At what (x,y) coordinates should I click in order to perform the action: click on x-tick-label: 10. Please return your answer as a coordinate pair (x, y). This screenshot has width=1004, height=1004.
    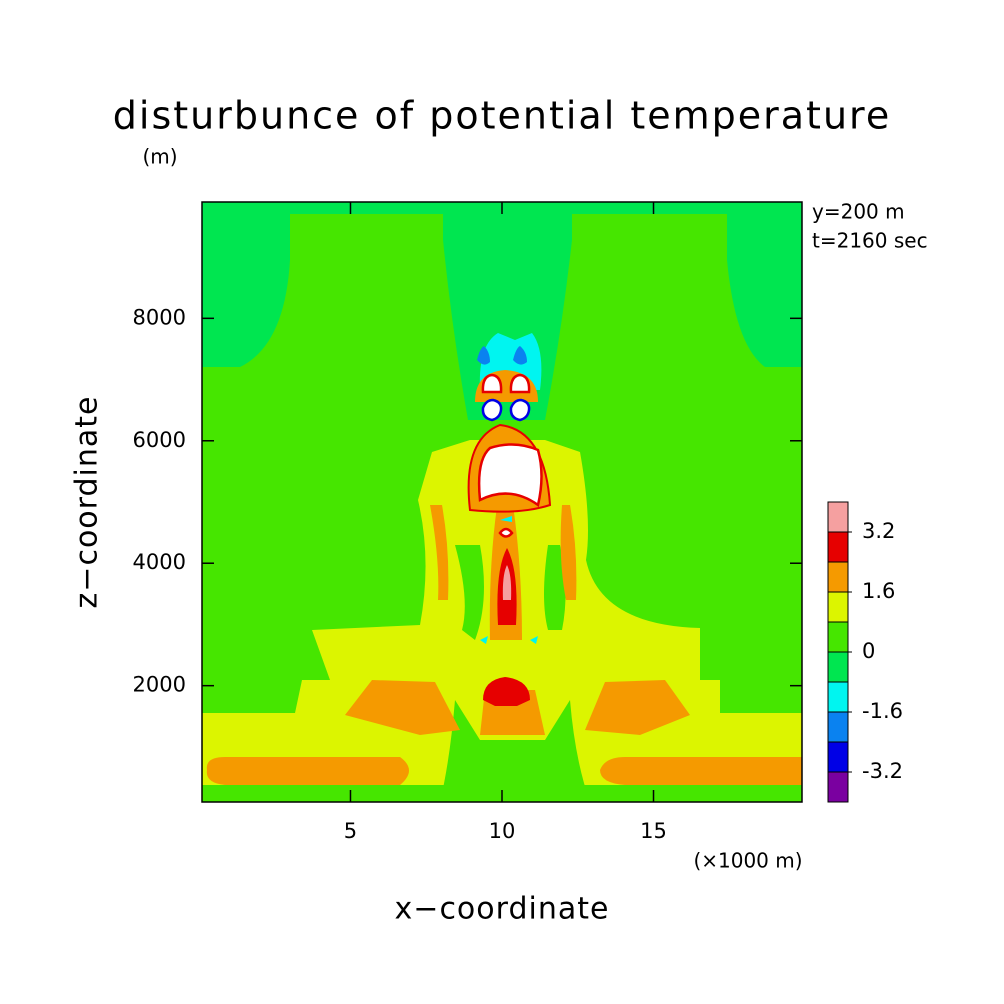
    Looking at the image, I should click on (502, 831).